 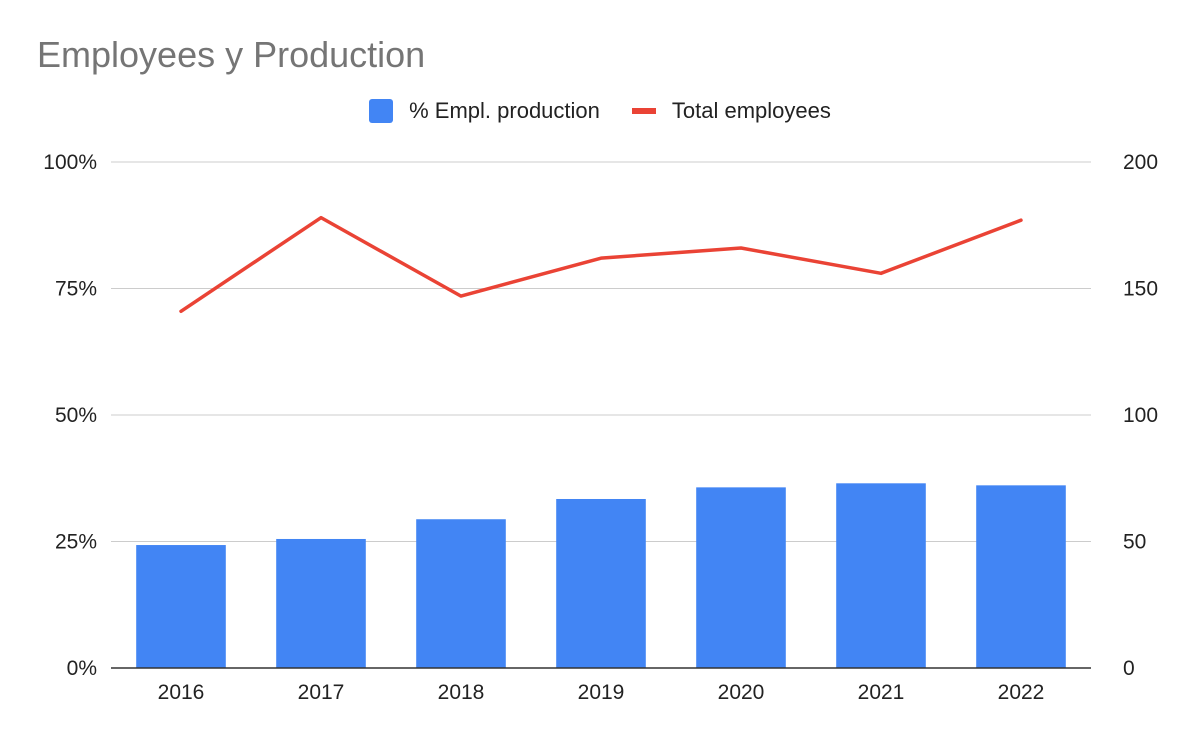 I want to click on legend-item-total-employees: Total employees, so click(x=731, y=111).